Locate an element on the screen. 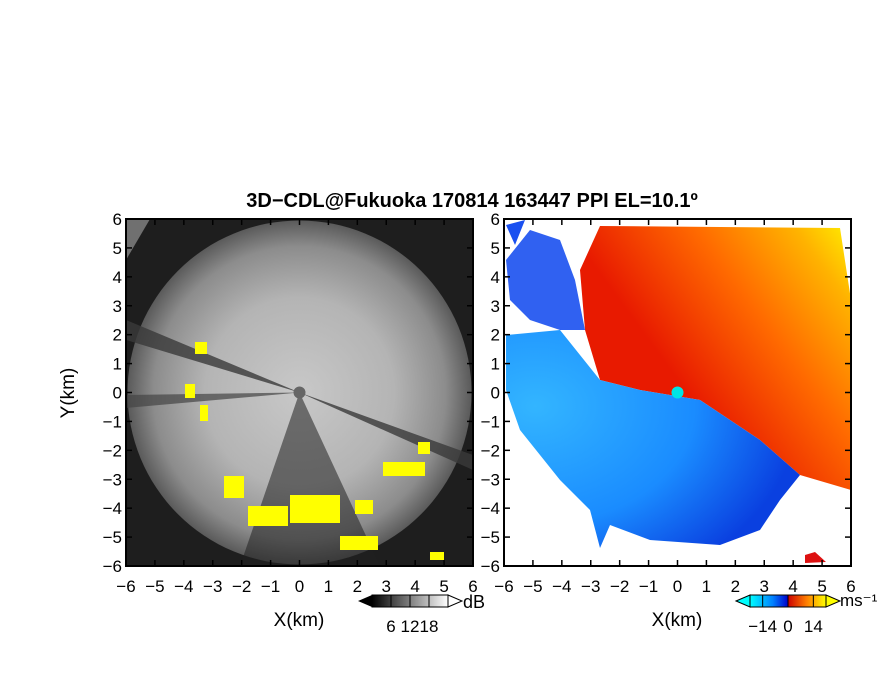 The width and height of the screenshot is (880, 680). velocity-y-tick-label: −4 is located at coordinates (490, 508).